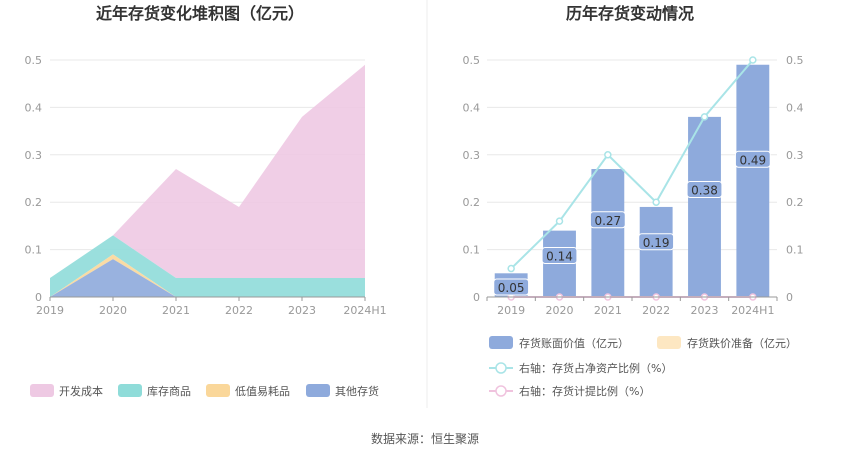  Describe the element at coordinates (595, 368) in the screenshot. I see `legend-label: 右轴：存货占净资产比例（%）` at that location.